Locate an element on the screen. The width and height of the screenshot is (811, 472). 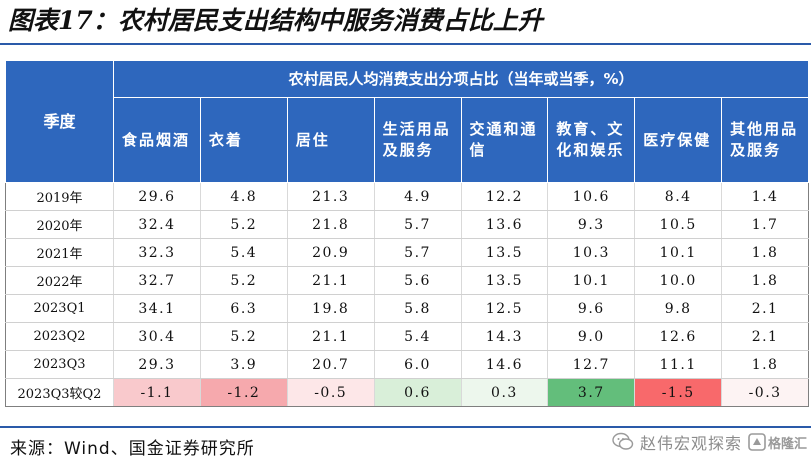
value-cell: 4.9 is located at coordinates (417, 196).